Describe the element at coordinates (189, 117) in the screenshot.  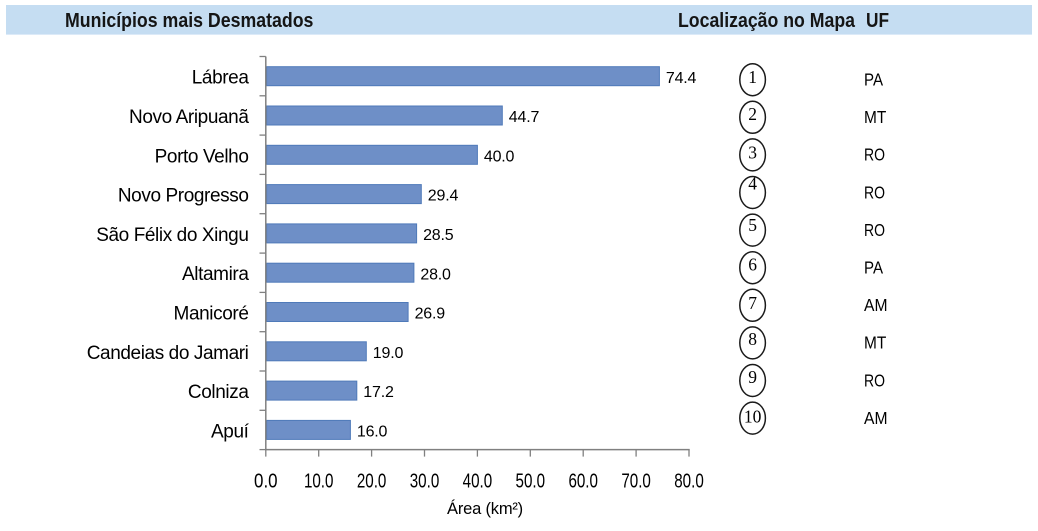
I see `svg-text: Novo Aripuanã` at that location.